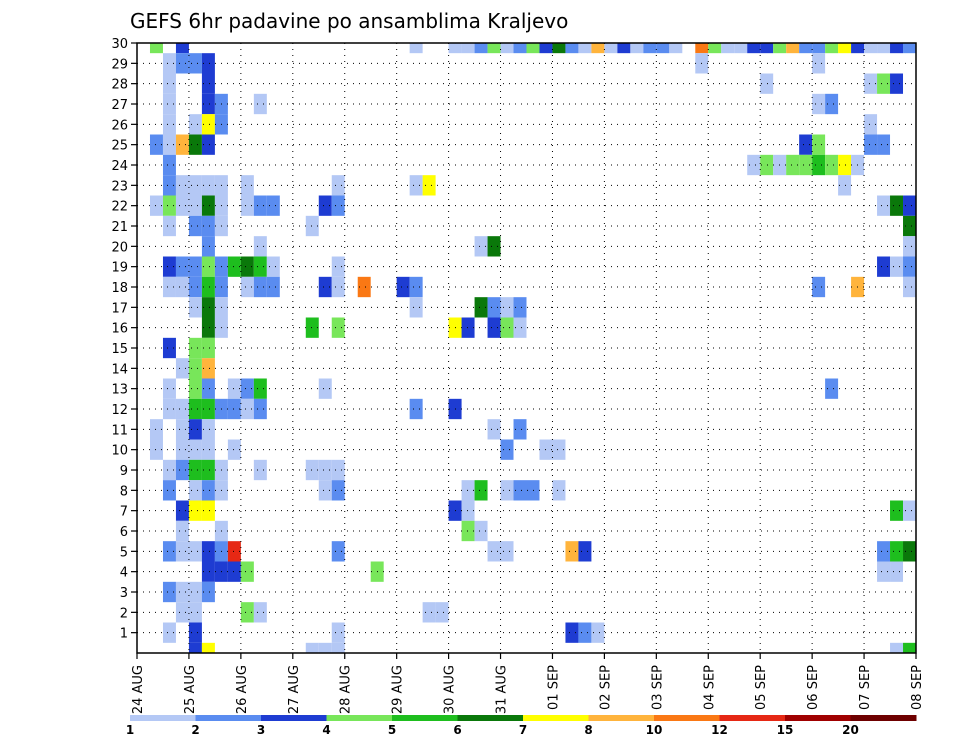  What do you see at coordinates (457, 730) in the screenshot?
I see `colorbar-label: 6` at bounding box center [457, 730].